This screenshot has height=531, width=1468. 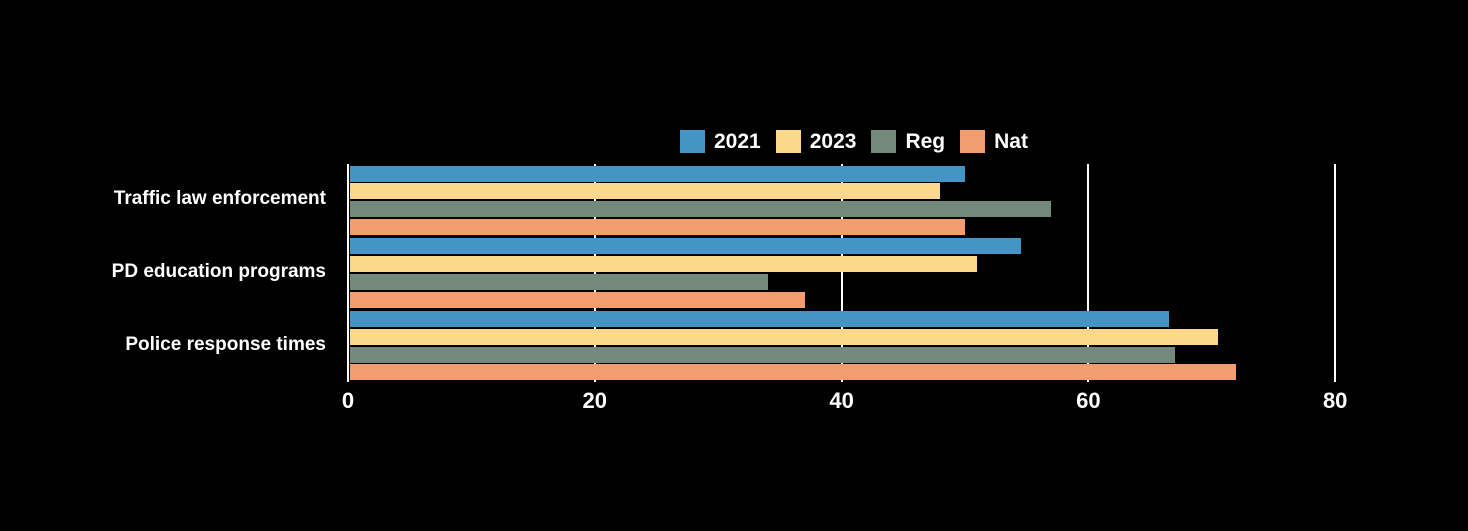 I want to click on bar-2021-row2, so click(x=759, y=318).